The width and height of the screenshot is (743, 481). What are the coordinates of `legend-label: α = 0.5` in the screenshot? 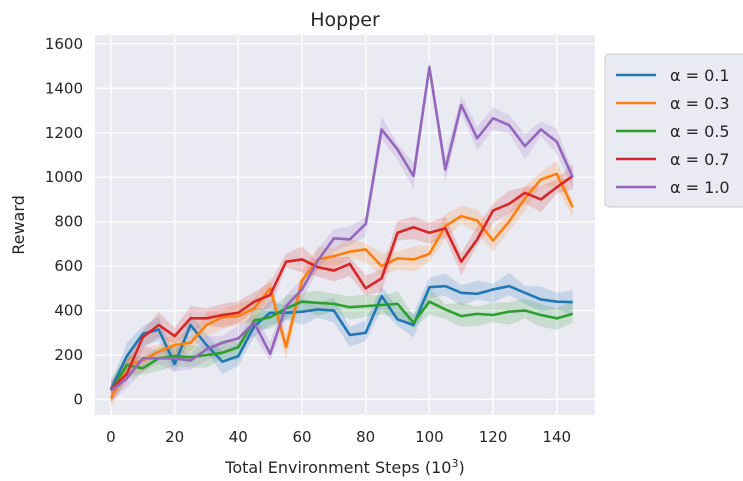 It's located at (700, 131).